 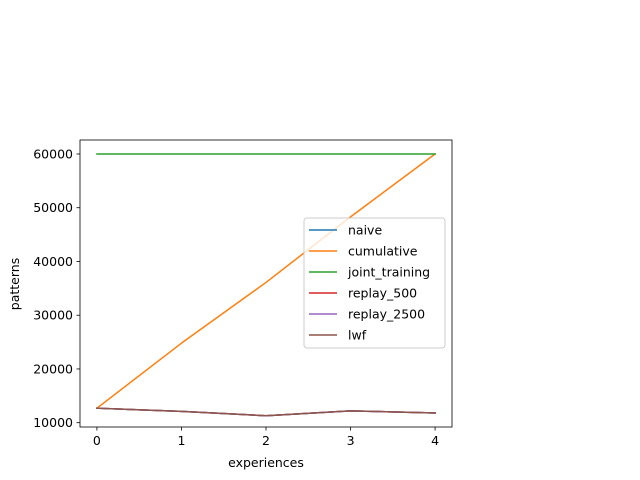 I want to click on y-tick-label: 60000, so click(x=53, y=153).